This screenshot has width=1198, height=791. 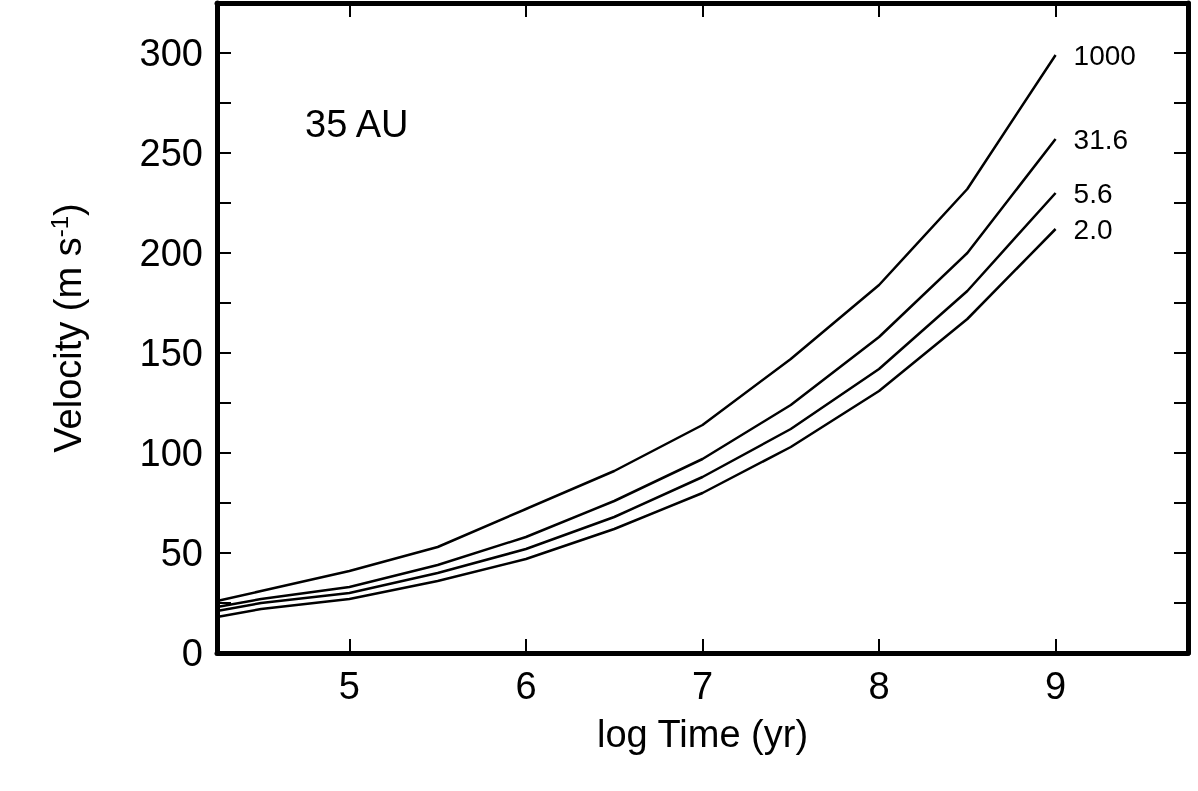 I want to click on y-axis-title: Velocity (m s-1), so click(x=67, y=328).